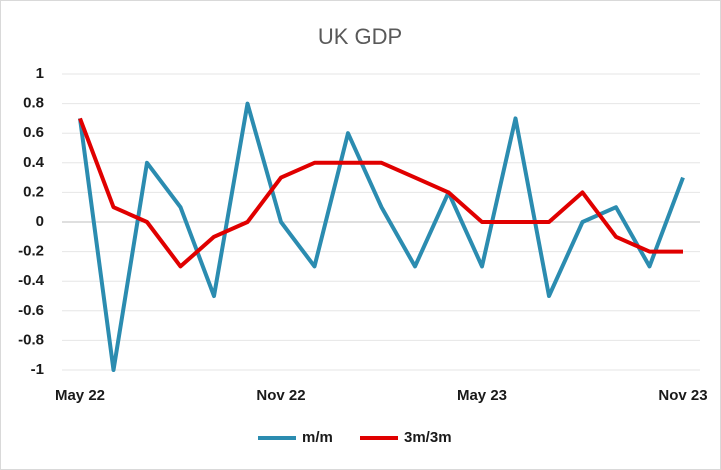 This screenshot has height=470, width=721. What do you see at coordinates (317, 437) in the screenshot?
I see `legend-label: m/m` at bounding box center [317, 437].